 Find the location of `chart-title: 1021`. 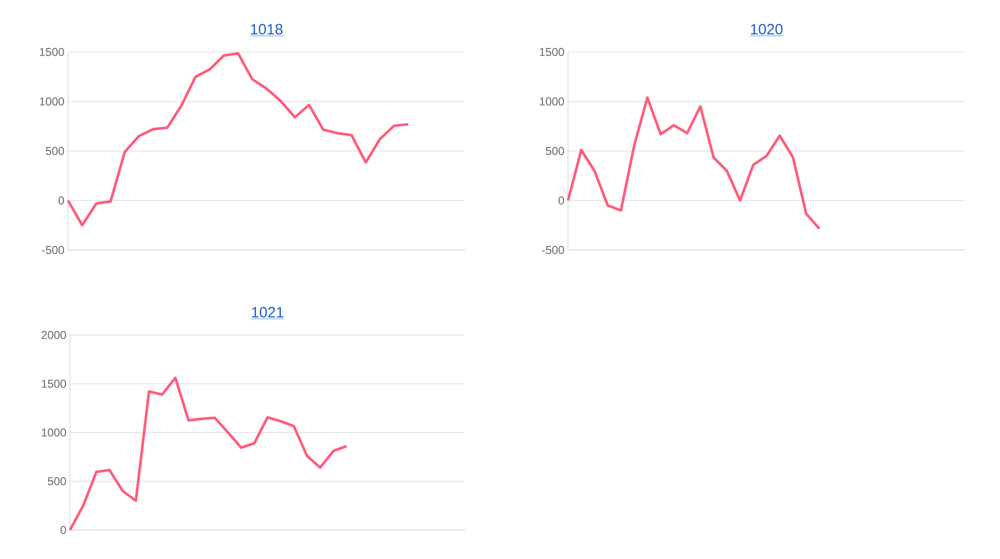

chart-title: 1021 is located at coordinates (268, 312).